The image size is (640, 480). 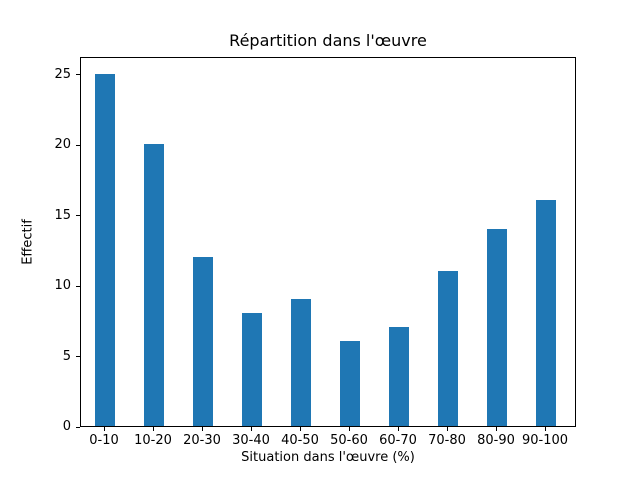 What do you see at coordinates (153, 440) in the screenshot?
I see `x-tick-label-10-20: 10-20` at bounding box center [153, 440].